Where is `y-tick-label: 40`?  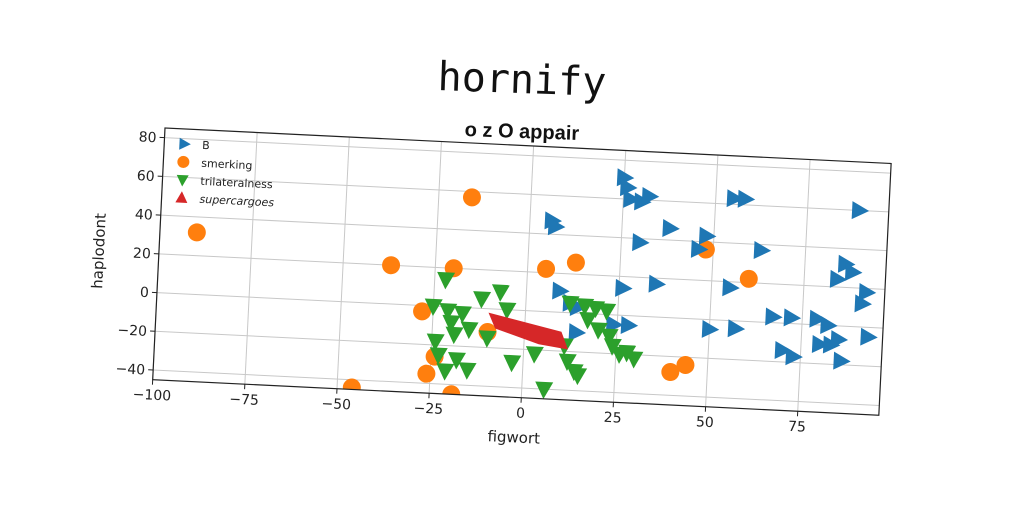 y-tick-label: 40 is located at coordinates (144, 215).